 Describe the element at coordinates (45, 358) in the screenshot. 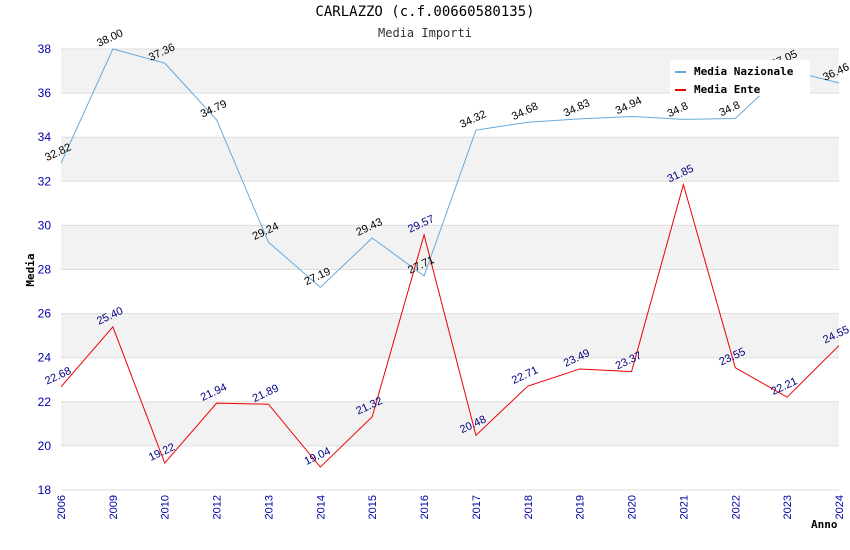

I see `y-tick-label: 24` at that location.